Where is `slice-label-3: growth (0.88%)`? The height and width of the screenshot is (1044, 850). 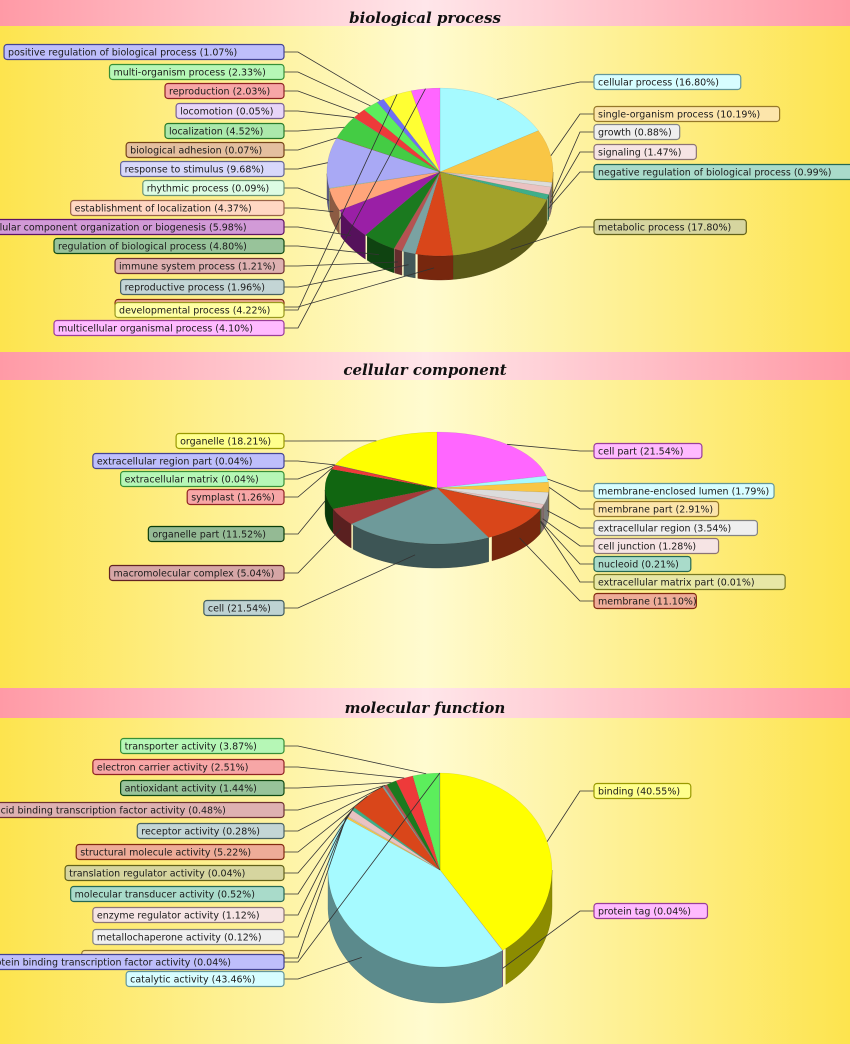 slice-label-3: growth (0.88%) is located at coordinates (635, 132).